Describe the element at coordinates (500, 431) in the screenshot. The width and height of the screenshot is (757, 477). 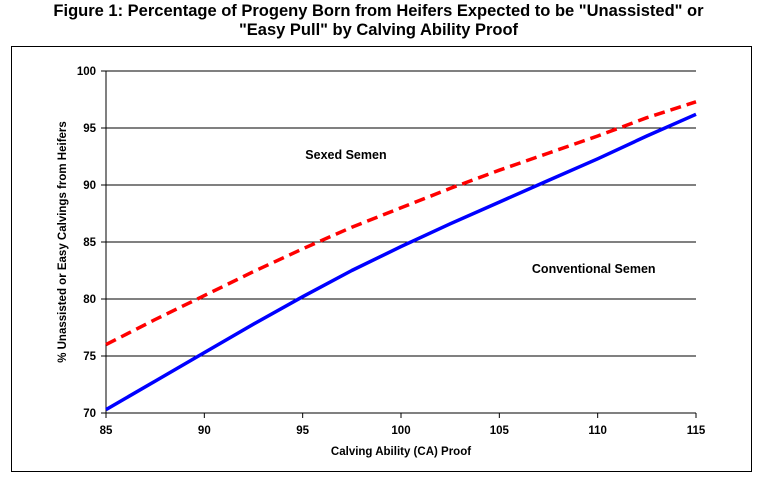
I see `x-tick-label-105: 105` at that location.